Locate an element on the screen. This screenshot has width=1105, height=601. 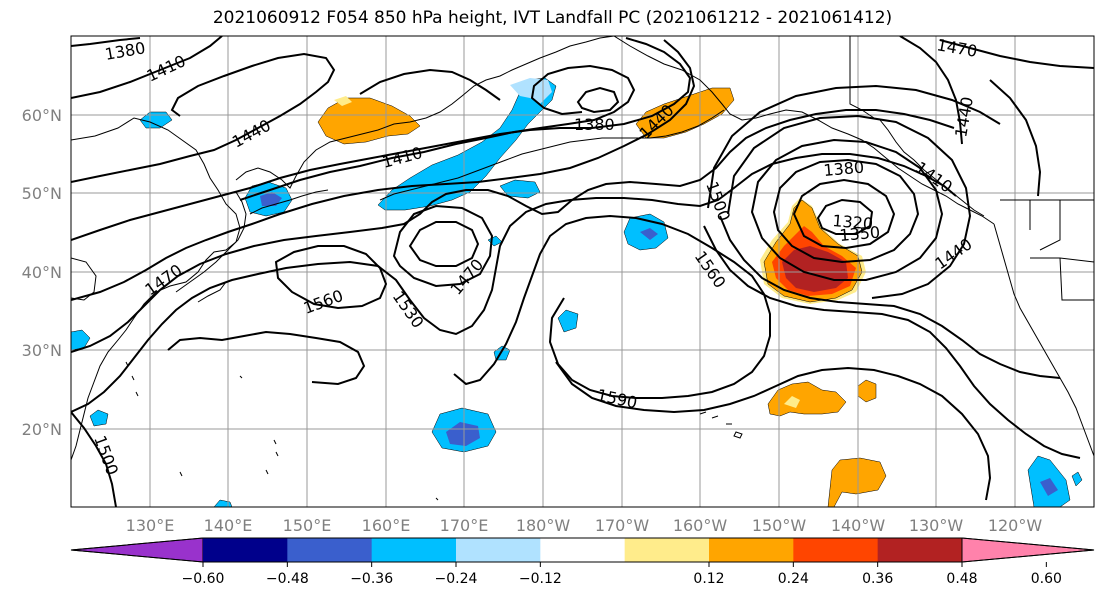
colorbar-extend-high is located at coordinates (1028, 550).